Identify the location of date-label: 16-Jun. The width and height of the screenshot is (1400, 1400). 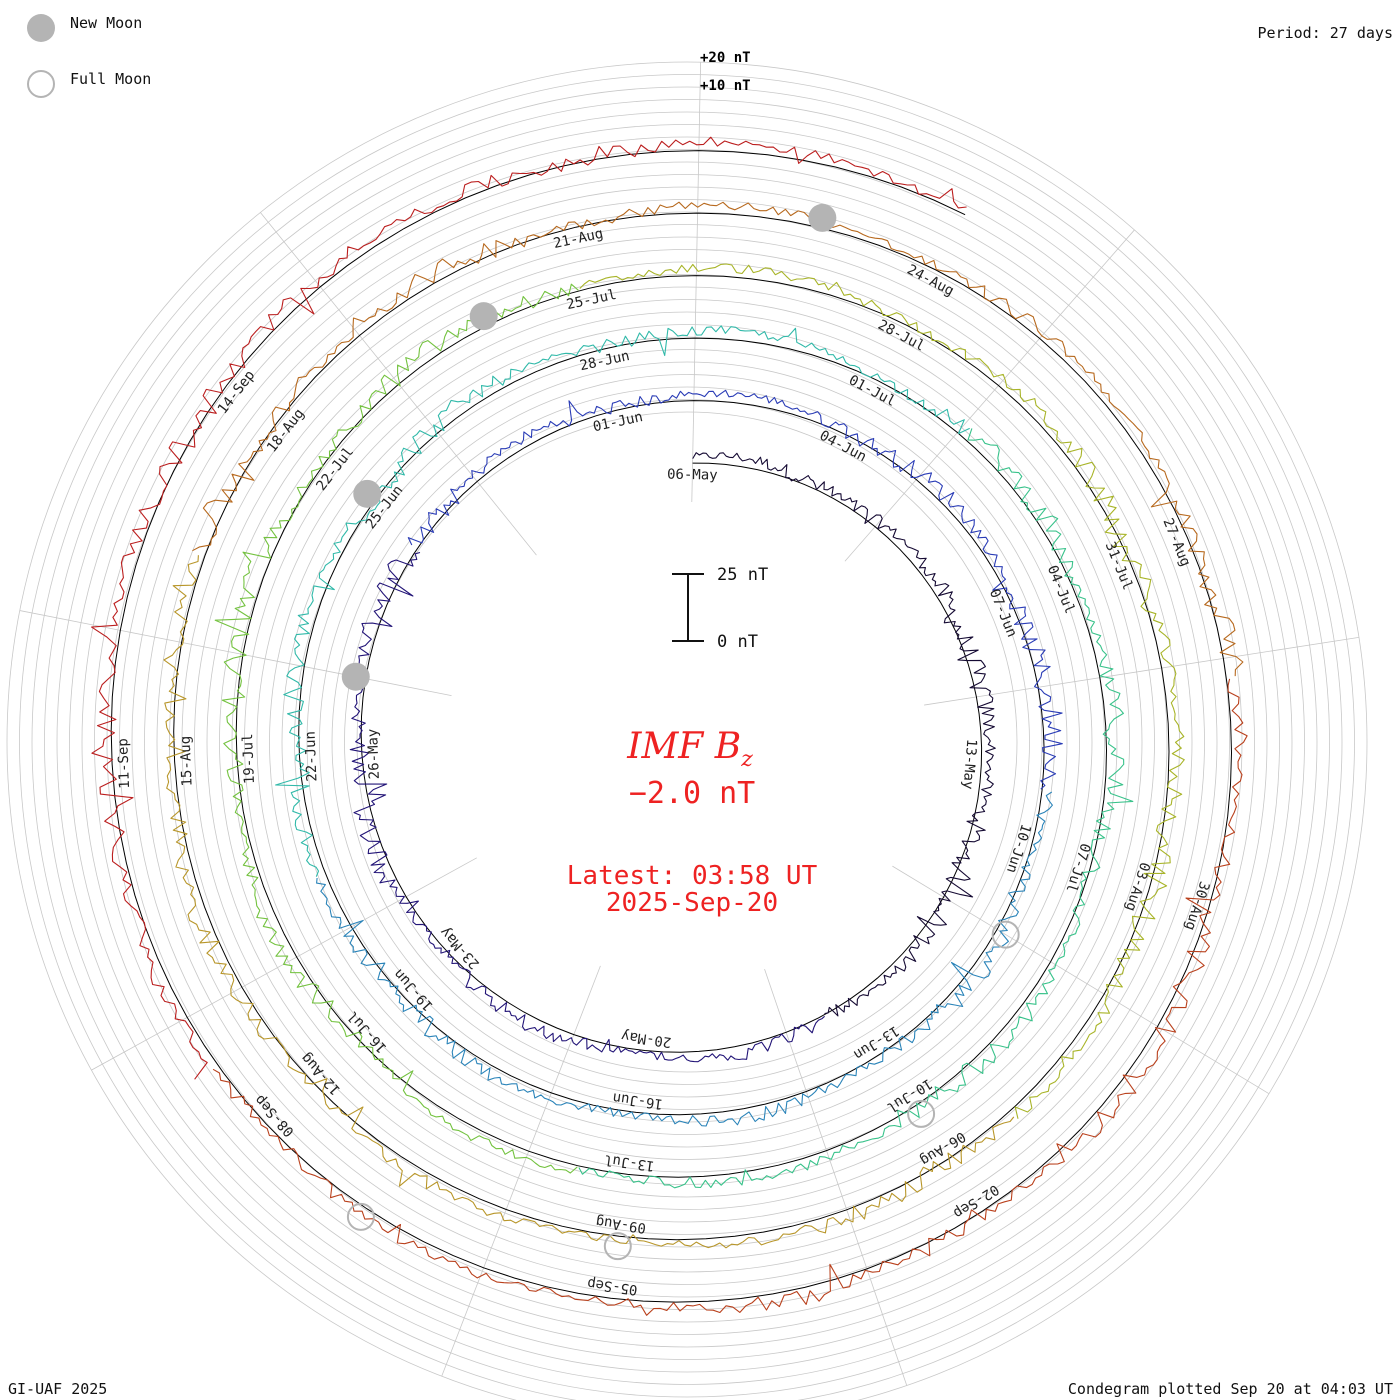
(638, 1100).